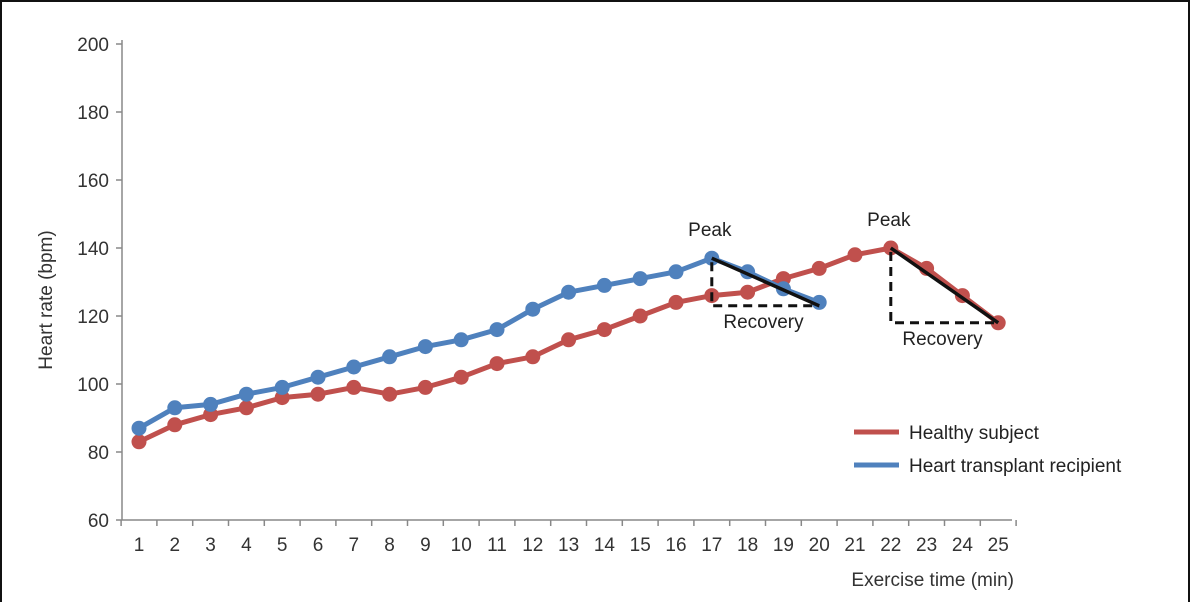 This screenshot has width=1190, height=609. I want to click on x-tick-label: 22, so click(890, 545).